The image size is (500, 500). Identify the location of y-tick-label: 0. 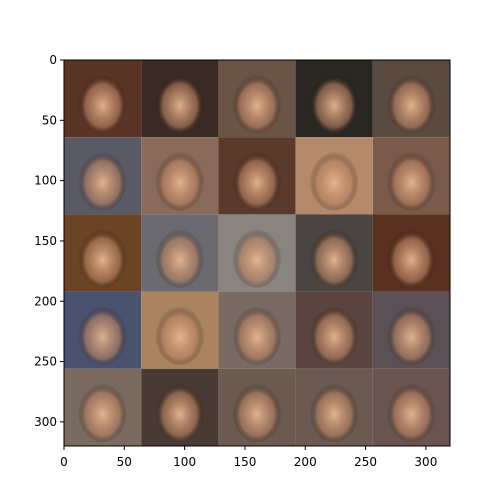
(53, 60).